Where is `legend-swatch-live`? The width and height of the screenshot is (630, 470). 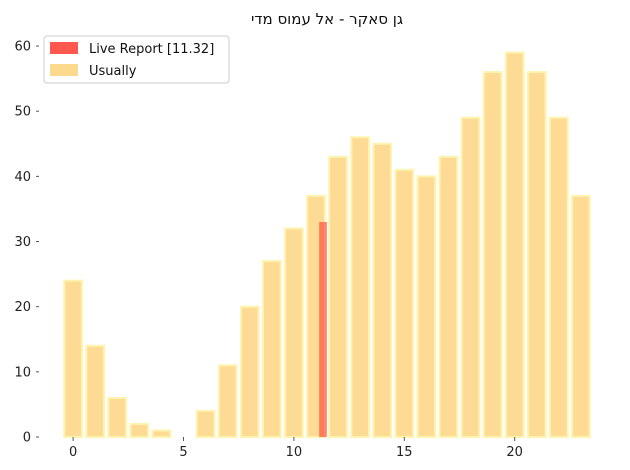
legend-swatch-live is located at coordinates (64, 48).